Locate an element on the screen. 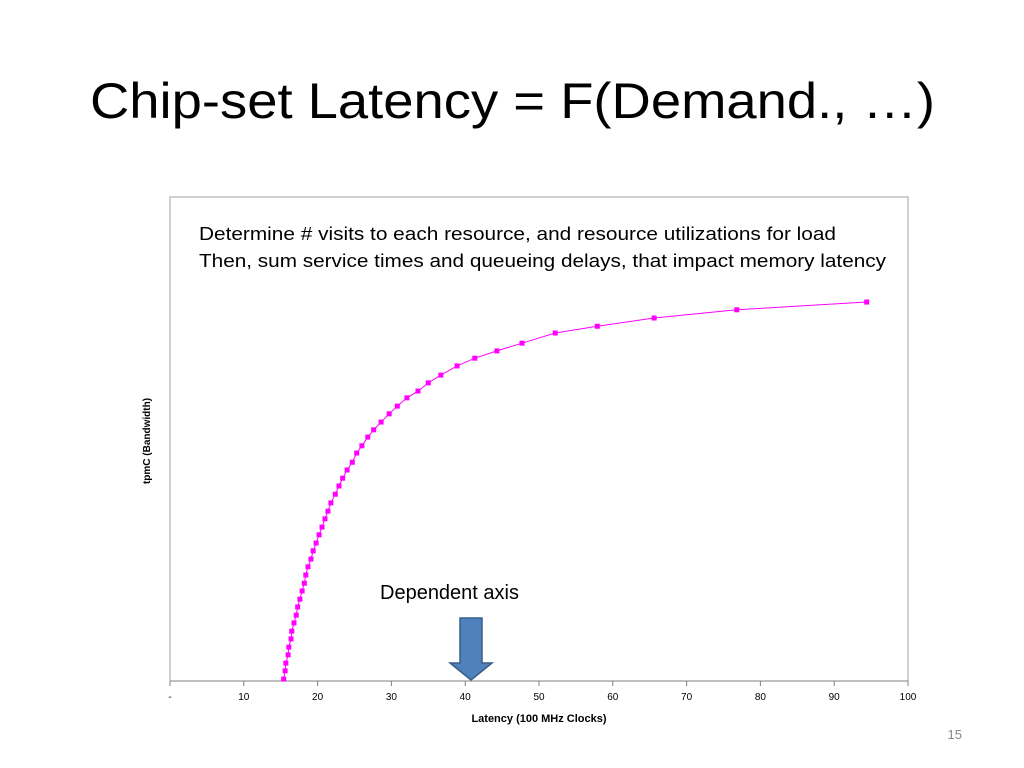 This screenshot has height=768, width=1024. x-tick-label: 90 is located at coordinates (835, 697).